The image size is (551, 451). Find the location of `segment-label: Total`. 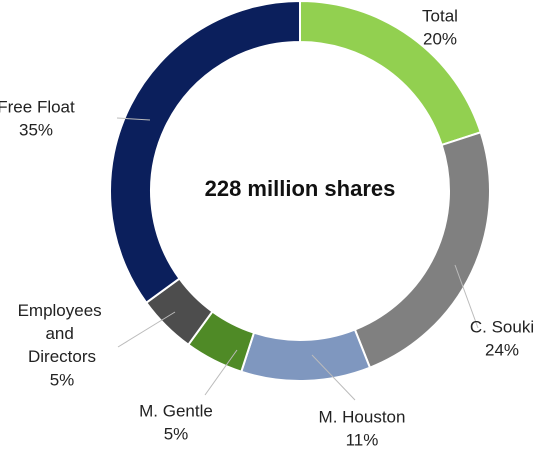

segment-label: Total is located at coordinates (440, 15).